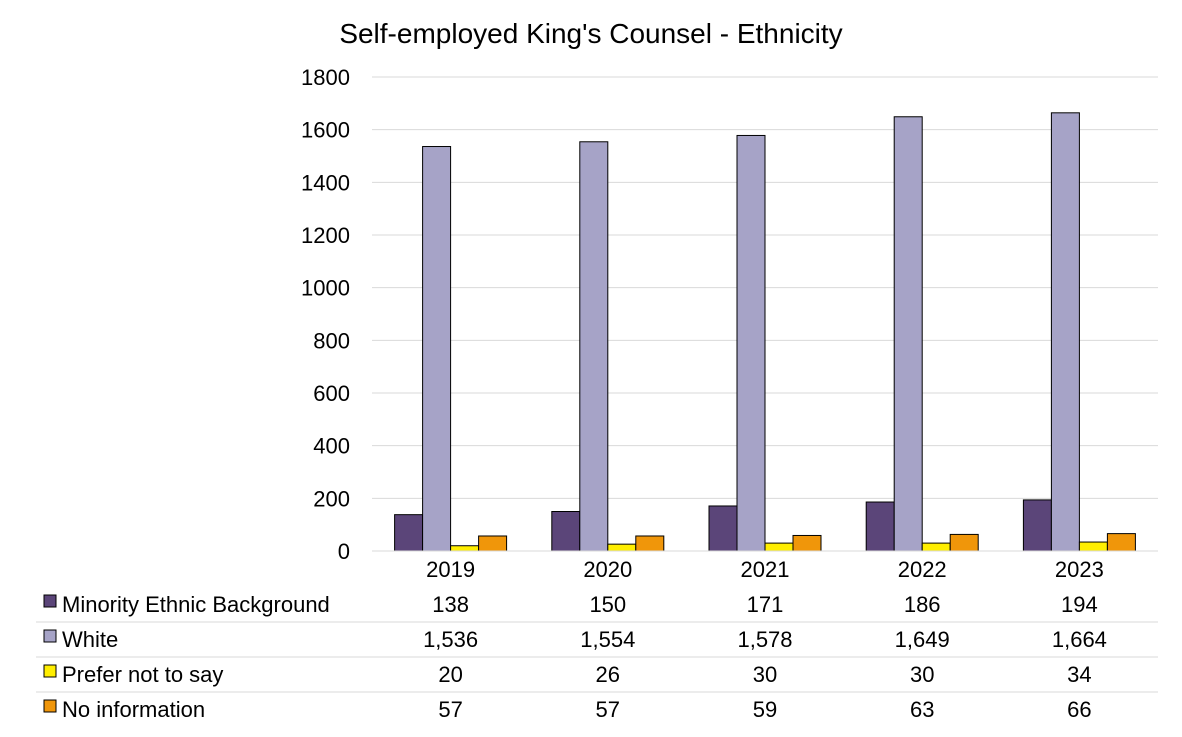  Describe the element at coordinates (922, 639) in the screenshot. I see `table-value: 1,649` at that location.